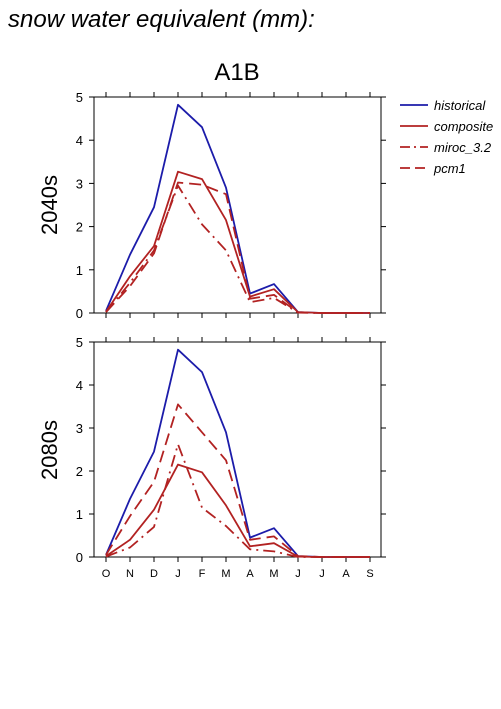 Image resolution: width=501 pixels, height=709 pixels. I want to click on legend-label: pcm1, so click(449, 168).